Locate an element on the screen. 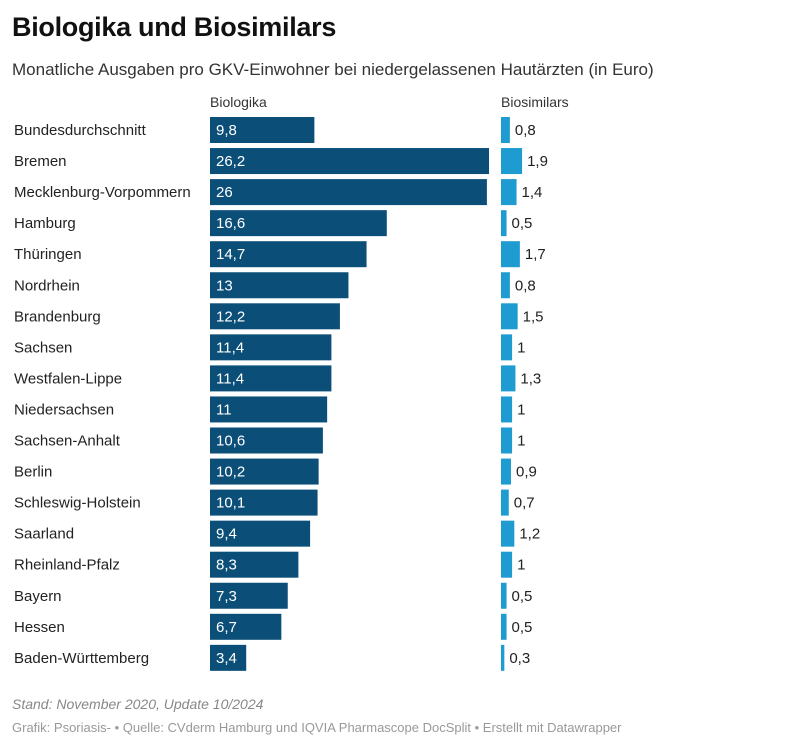 This screenshot has width=800, height=750. data-label-biosimilars: 1,3 is located at coordinates (530, 378).